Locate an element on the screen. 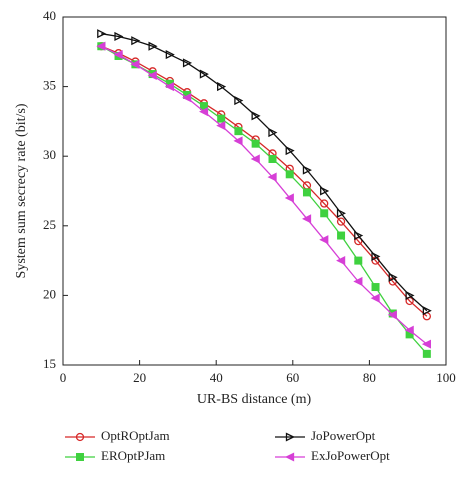 The width and height of the screenshot is (474, 479). x-tick-label: 100 is located at coordinates (446, 377).